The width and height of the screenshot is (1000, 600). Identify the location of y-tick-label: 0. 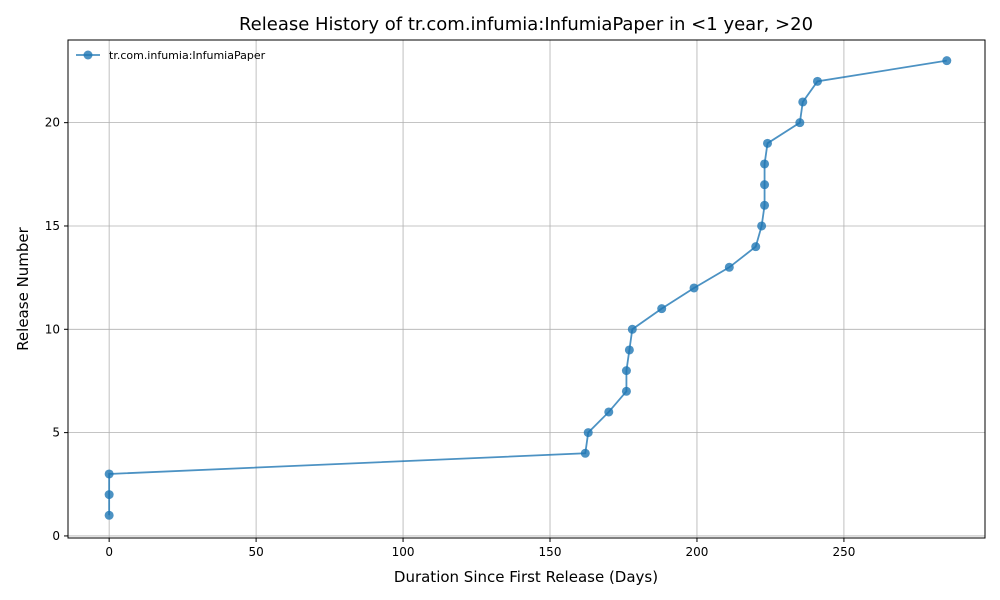
(56, 536).